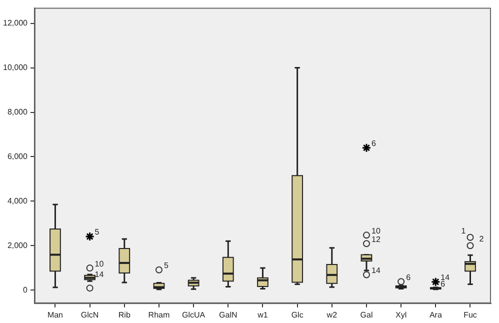 The width and height of the screenshot is (499, 323). Describe the element at coordinates (366, 315) in the screenshot. I see `x-tick-label: Gal` at that location.